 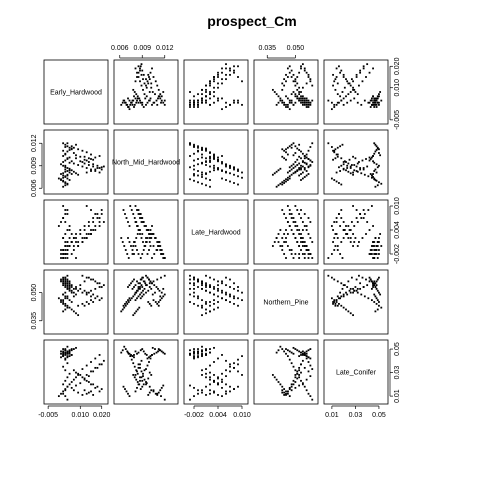 What do you see at coordinates (251, 21) in the screenshot?
I see `chart-title: prospect_Cm` at bounding box center [251, 21].